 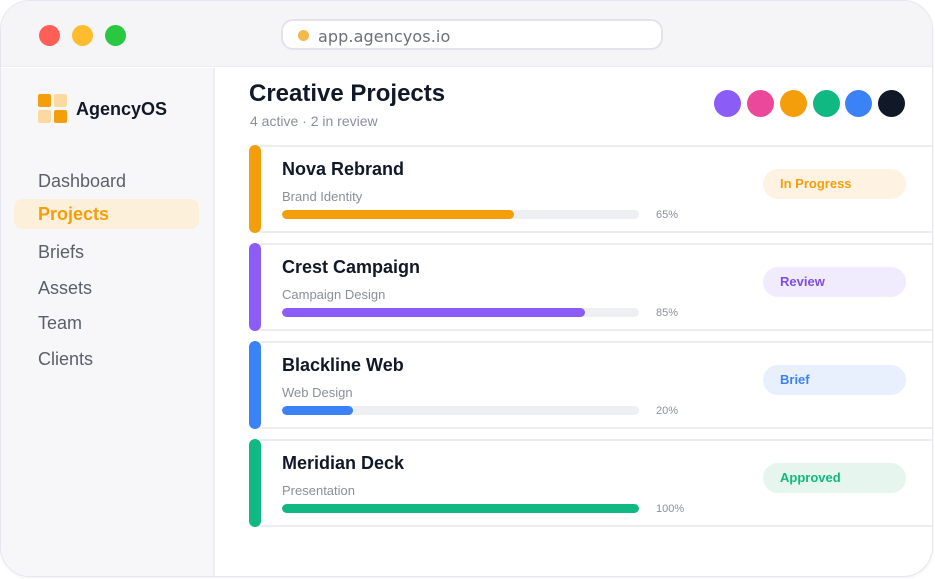 I want to click on project-name: Blackline Web, so click(x=343, y=365).